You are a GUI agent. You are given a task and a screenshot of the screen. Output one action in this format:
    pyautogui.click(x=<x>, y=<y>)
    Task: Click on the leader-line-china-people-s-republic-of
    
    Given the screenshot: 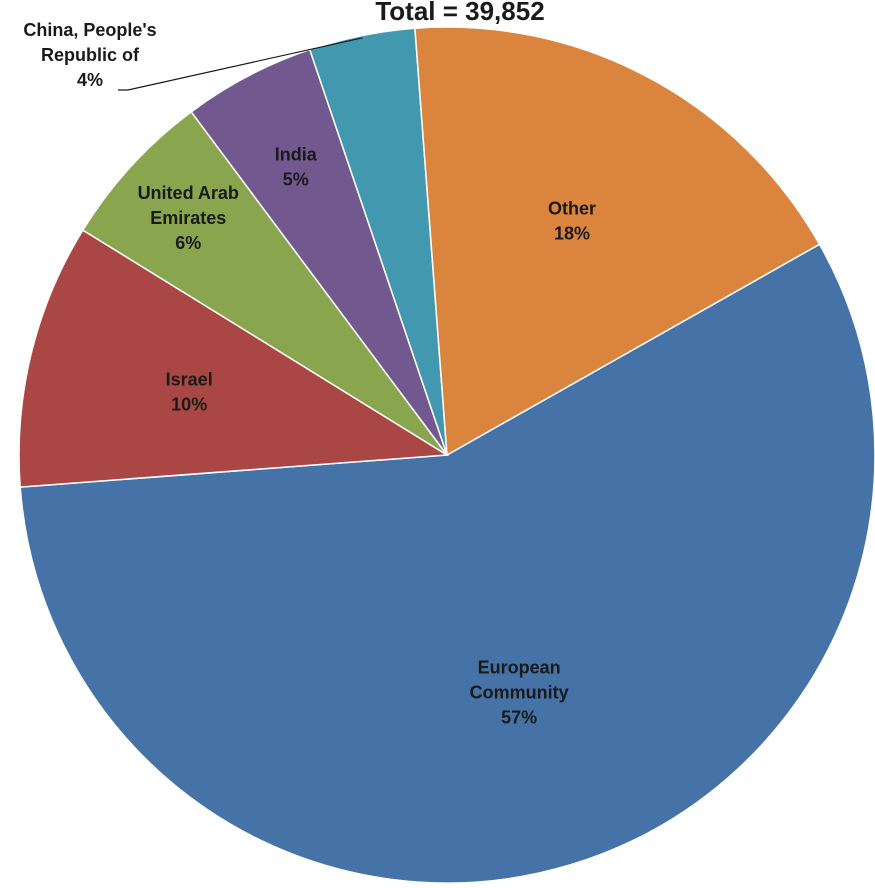 What is the action you would take?
    pyautogui.click(x=240, y=64)
    